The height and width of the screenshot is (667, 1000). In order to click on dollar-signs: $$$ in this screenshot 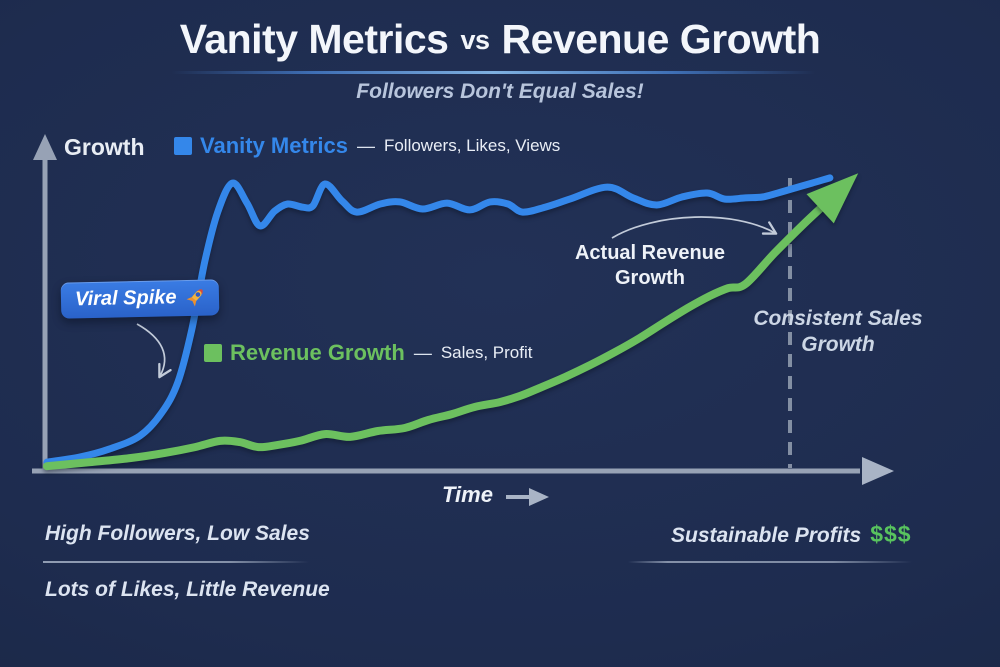, I will do `click(891, 534)`.